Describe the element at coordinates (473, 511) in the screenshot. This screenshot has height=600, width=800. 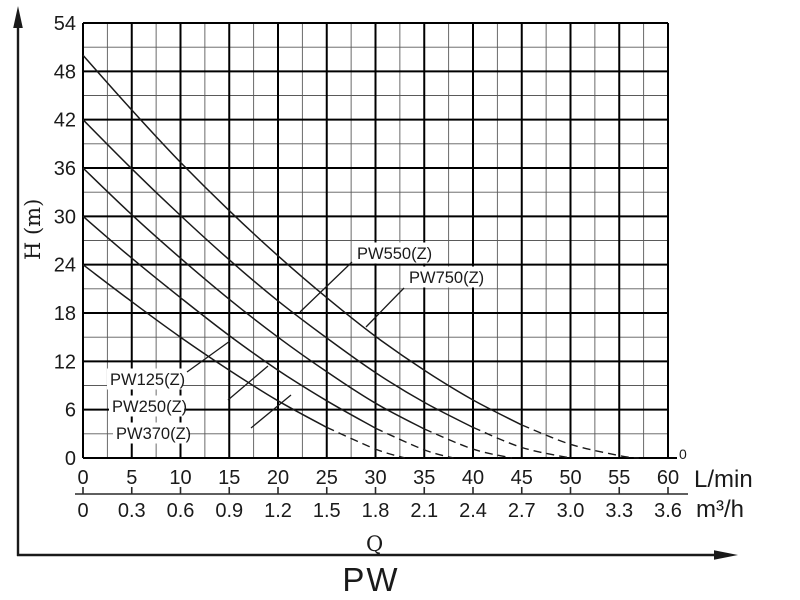
I see `x-m3h-tick-label: 2.4` at that location.